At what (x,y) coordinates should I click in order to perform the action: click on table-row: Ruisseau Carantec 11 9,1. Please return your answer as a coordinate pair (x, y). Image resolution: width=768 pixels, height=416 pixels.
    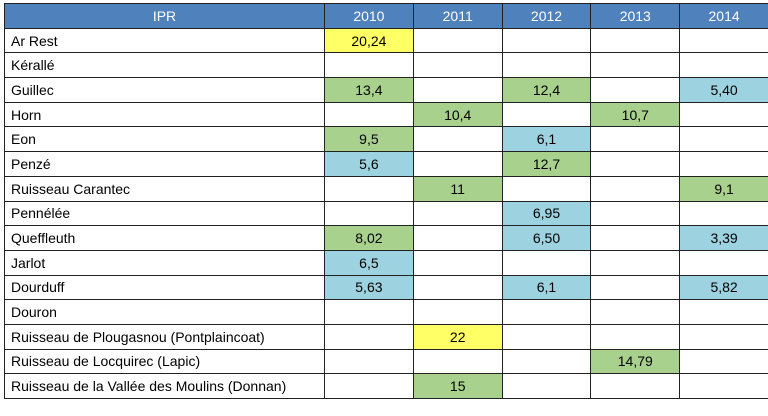
    Looking at the image, I should click on (386, 188).